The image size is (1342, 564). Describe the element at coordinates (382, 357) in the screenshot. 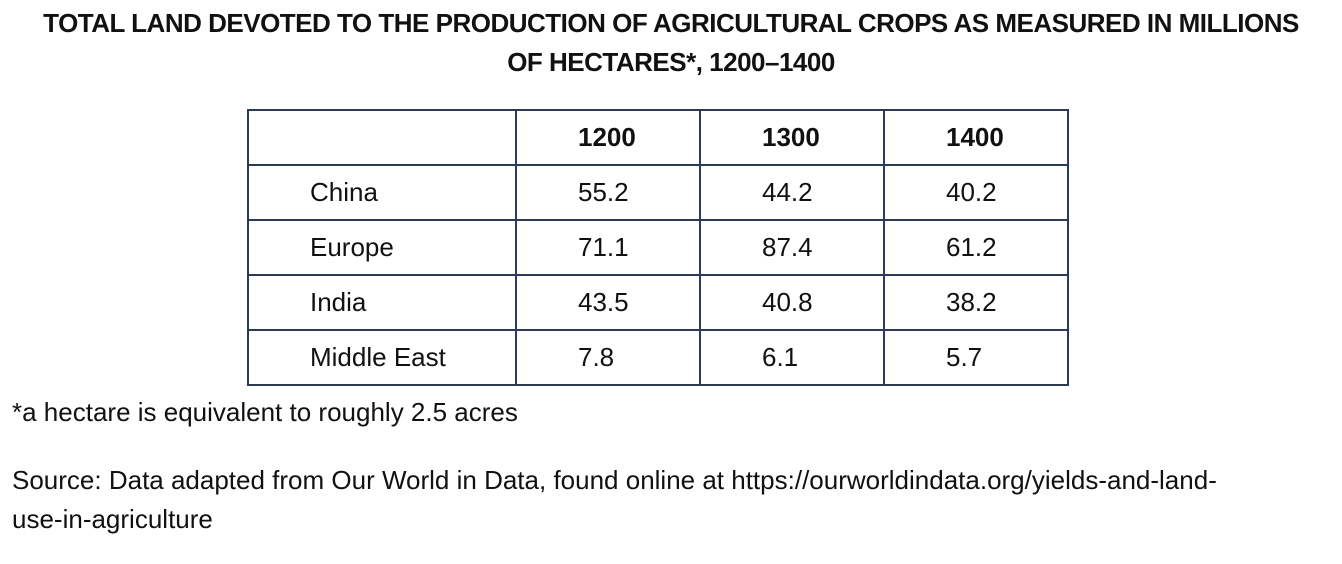

I see `region-cell: Middle East` at that location.